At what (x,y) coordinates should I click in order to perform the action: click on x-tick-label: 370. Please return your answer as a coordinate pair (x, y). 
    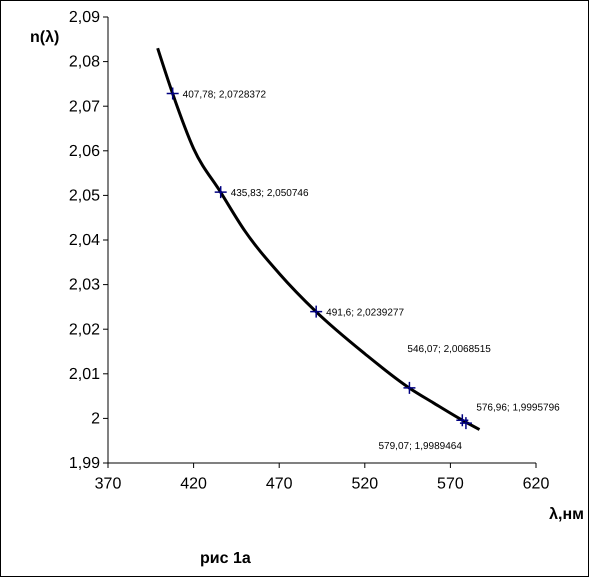
    Looking at the image, I should click on (108, 484).